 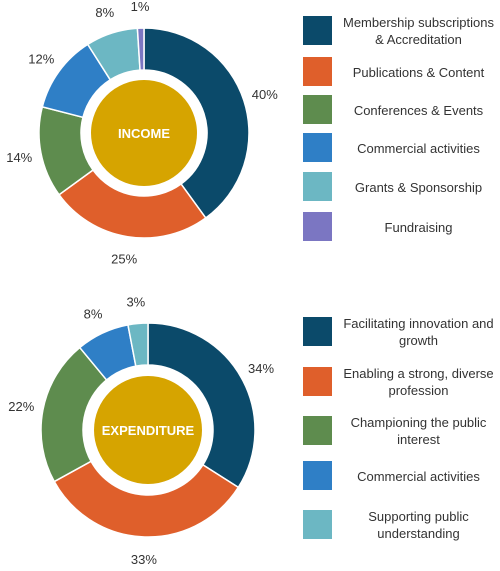 I want to click on value-label-facilitating-innovation-and-growth: 34%, so click(x=261, y=368).